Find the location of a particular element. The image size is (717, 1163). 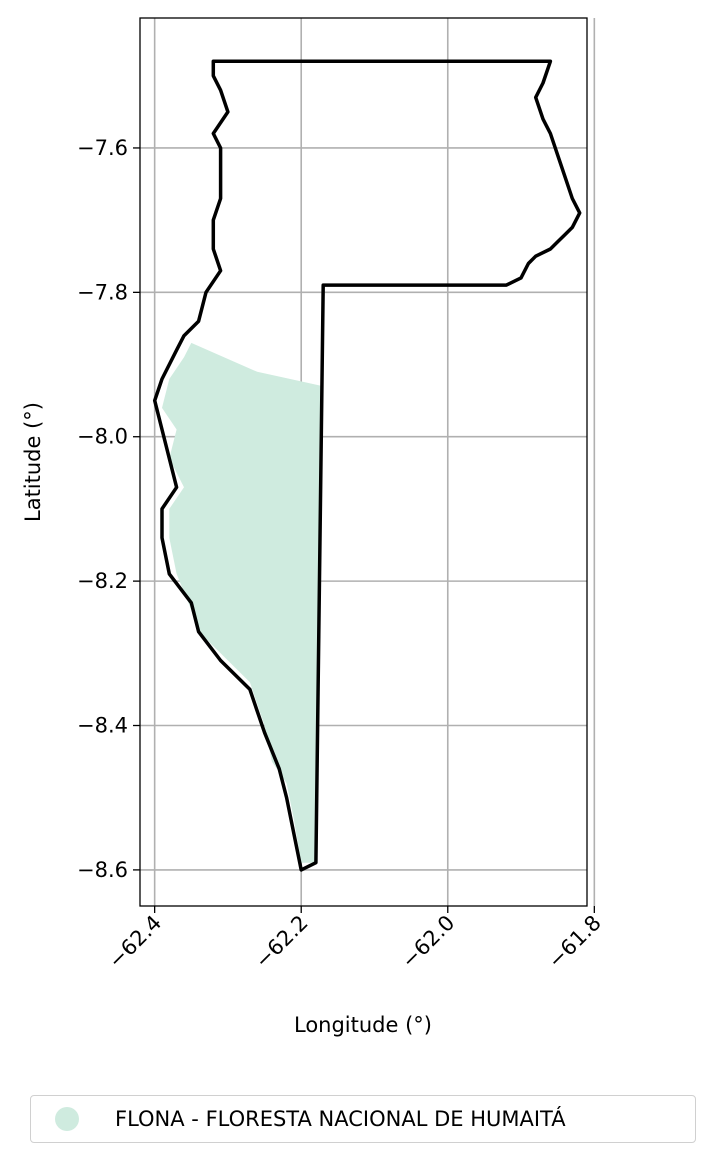

y-tick-label: −8.0 is located at coordinates (102, 437).